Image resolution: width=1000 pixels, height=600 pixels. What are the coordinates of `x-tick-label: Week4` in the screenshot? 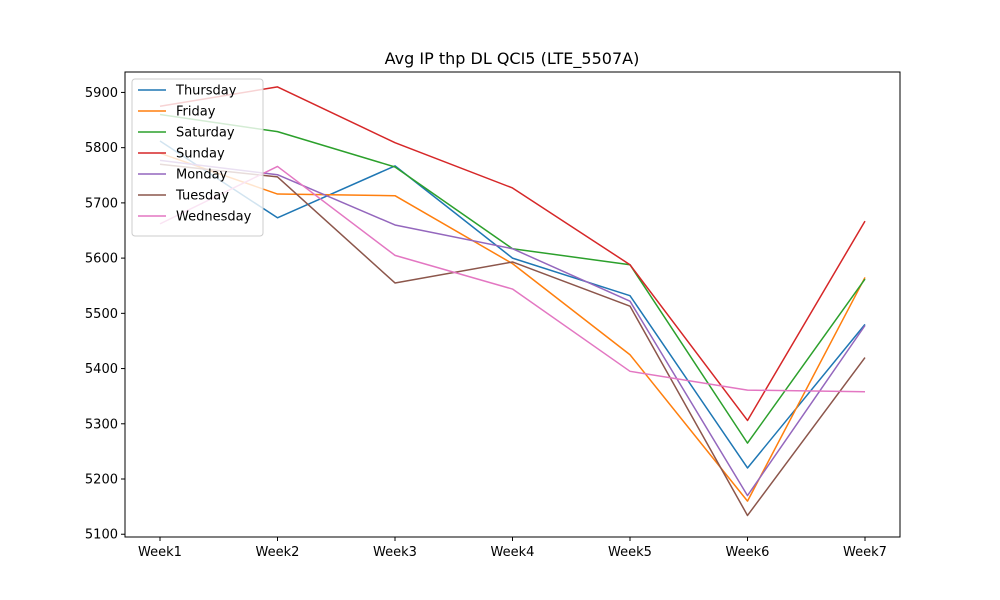 It's located at (513, 552).